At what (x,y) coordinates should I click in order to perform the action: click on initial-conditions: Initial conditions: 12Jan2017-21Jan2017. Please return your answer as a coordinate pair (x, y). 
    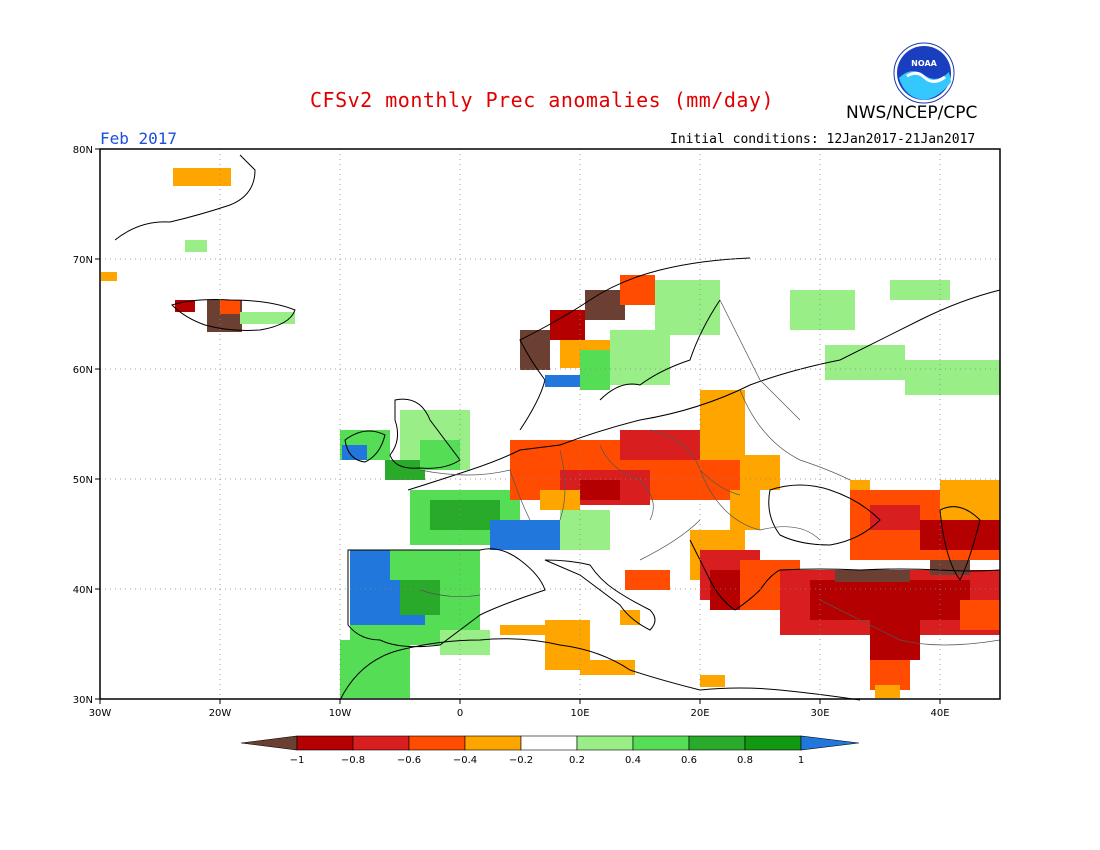
    Looking at the image, I should click on (823, 139).